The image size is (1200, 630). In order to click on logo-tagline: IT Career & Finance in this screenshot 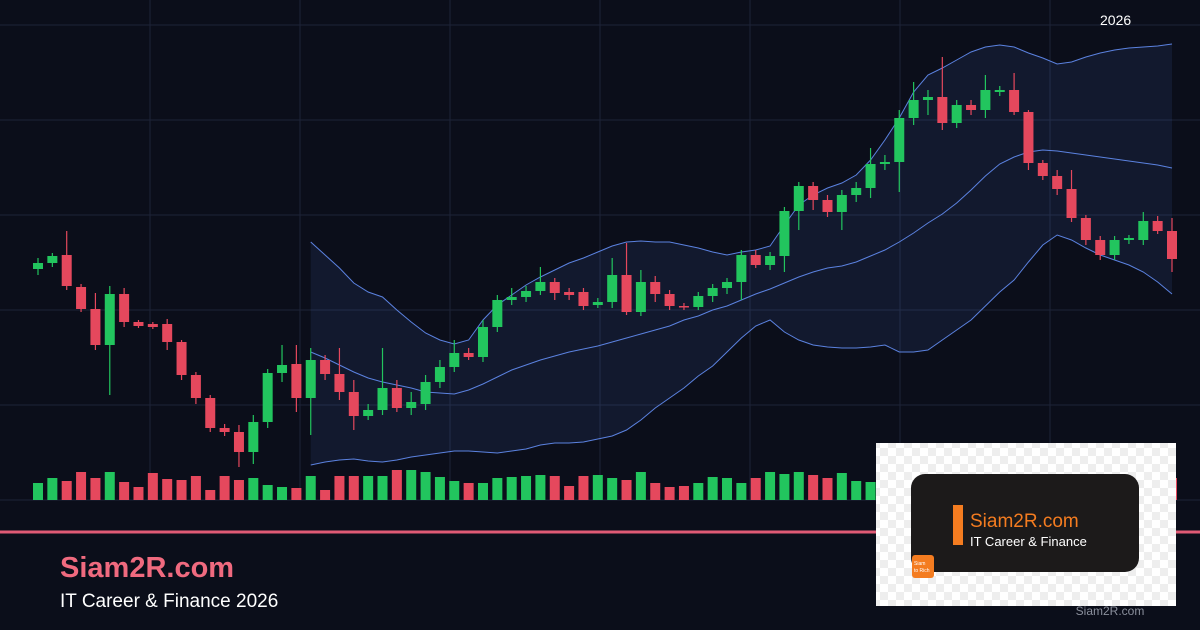, I will do `click(1028, 541)`.